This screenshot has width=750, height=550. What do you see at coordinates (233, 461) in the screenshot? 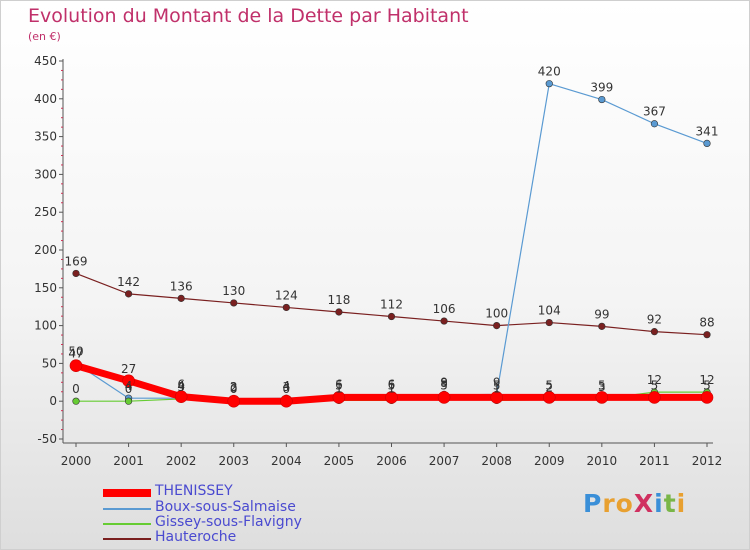
I see `x-tick-label: 2003` at bounding box center [233, 461].